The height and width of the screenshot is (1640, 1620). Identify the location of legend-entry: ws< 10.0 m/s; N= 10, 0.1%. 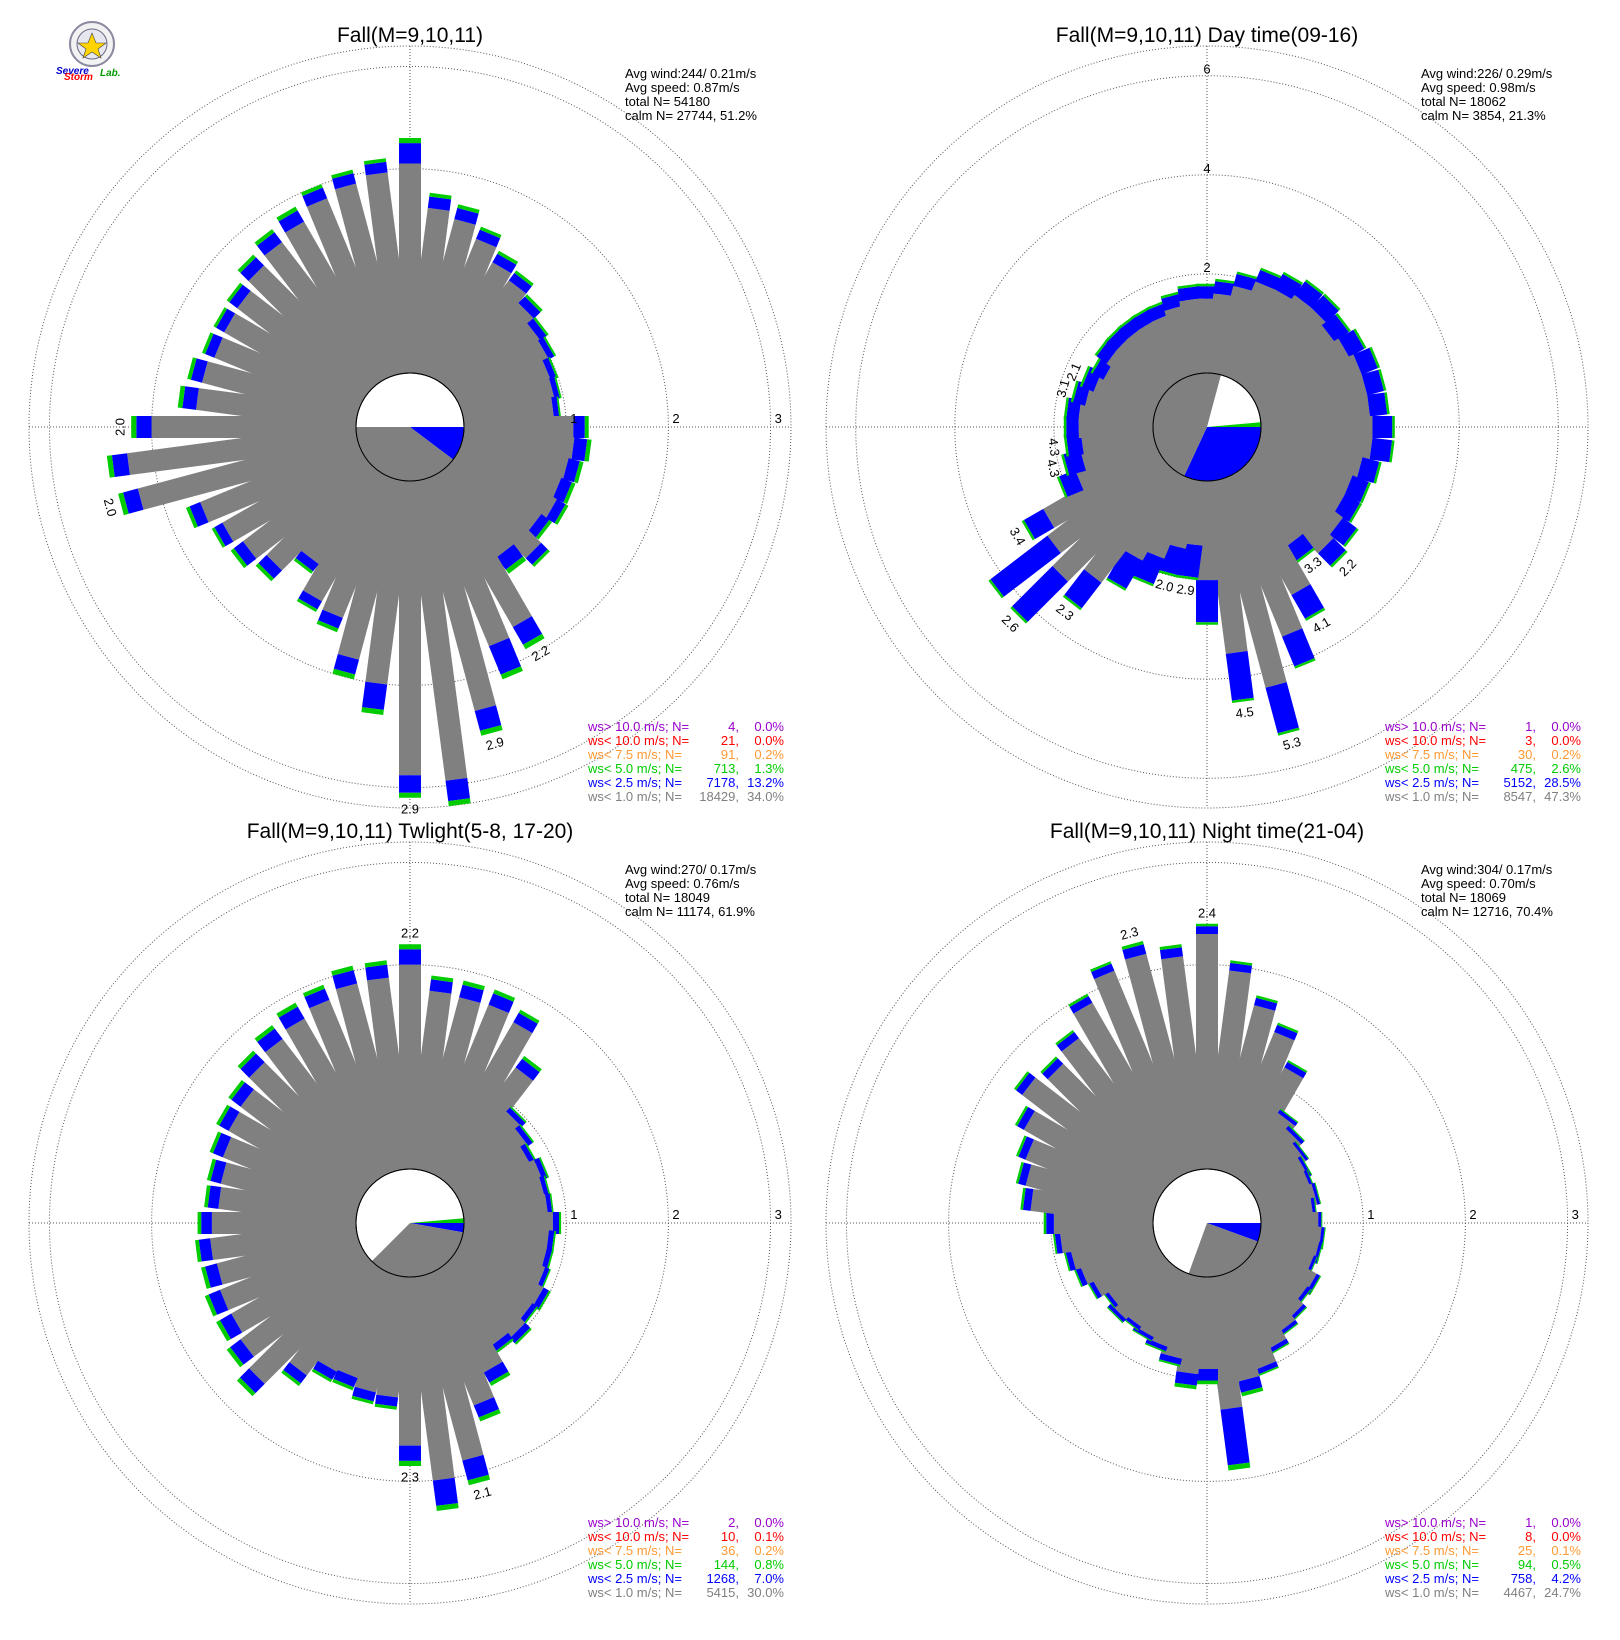
(685, 1536).